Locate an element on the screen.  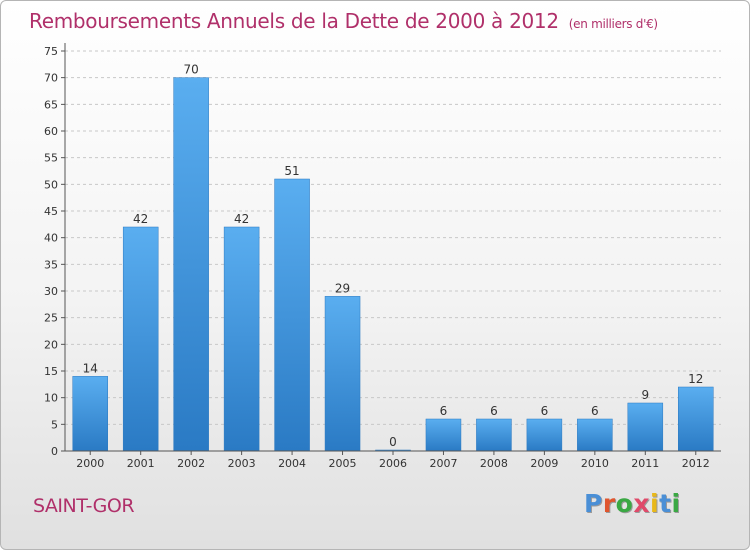
data-label: 12 is located at coordinates (695, 379).